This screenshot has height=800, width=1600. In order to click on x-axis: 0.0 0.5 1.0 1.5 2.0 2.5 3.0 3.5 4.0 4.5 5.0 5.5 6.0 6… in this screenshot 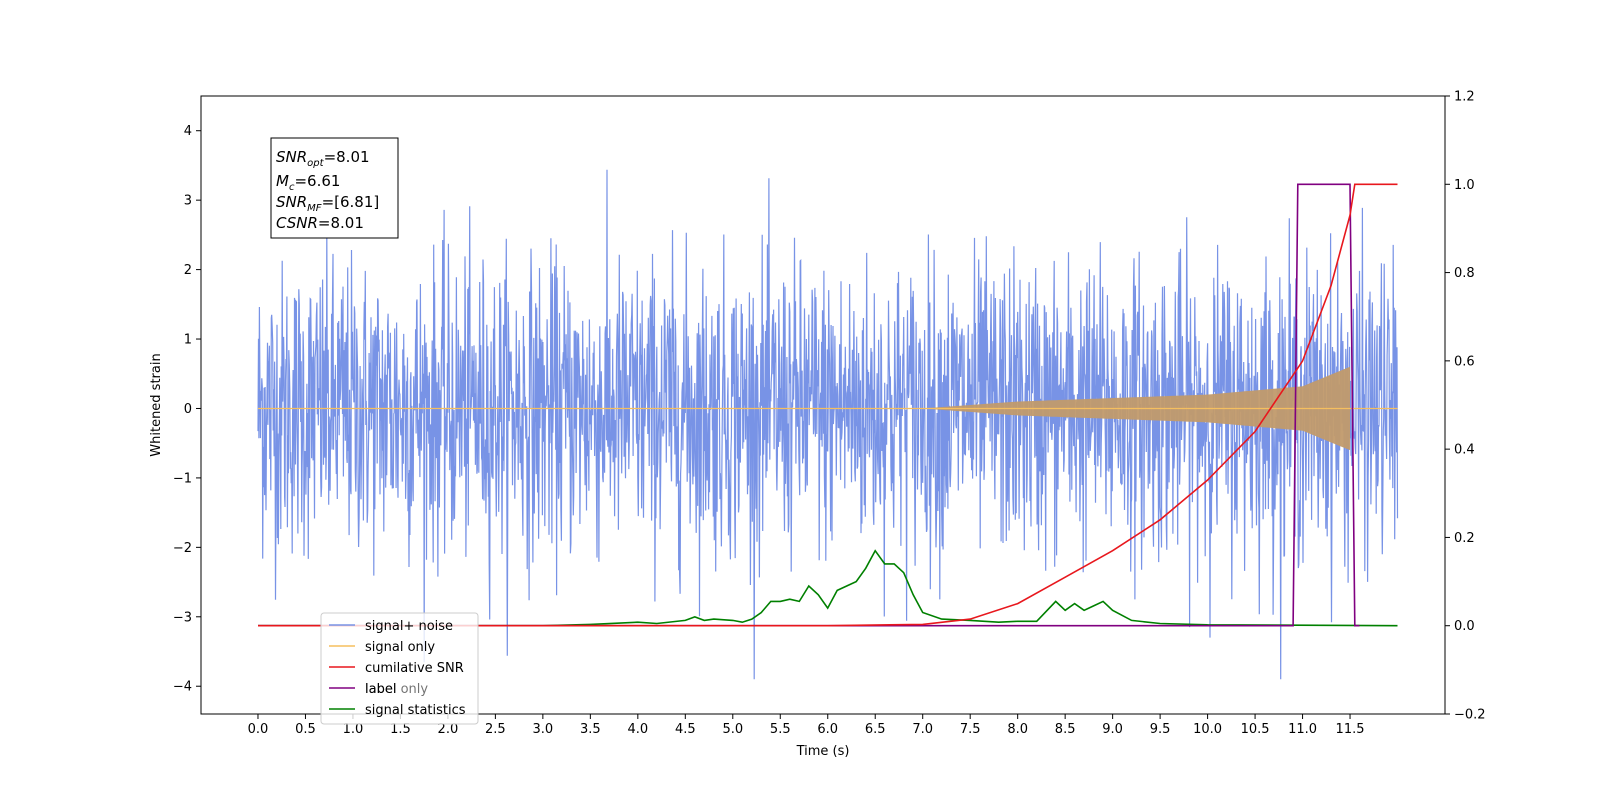, I will do `click(806, 725)`.